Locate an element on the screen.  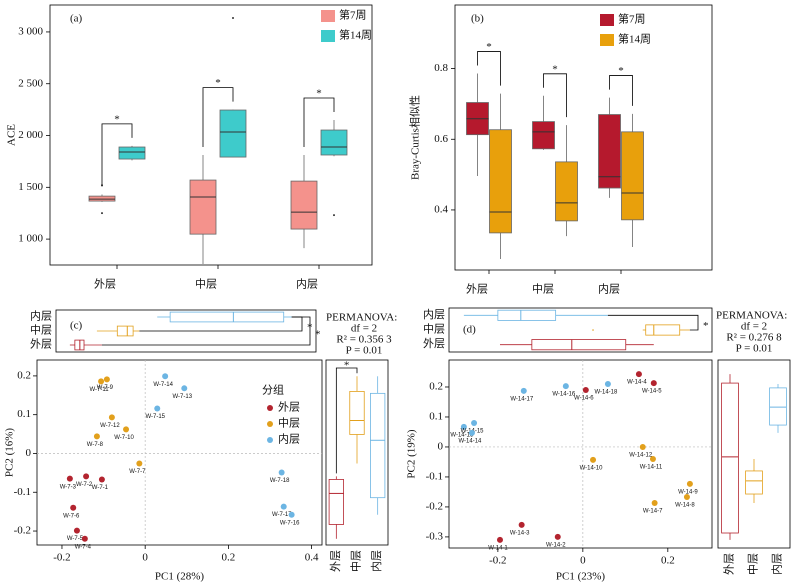
legend-label: 第14周 is located at coordinates (355, 35).